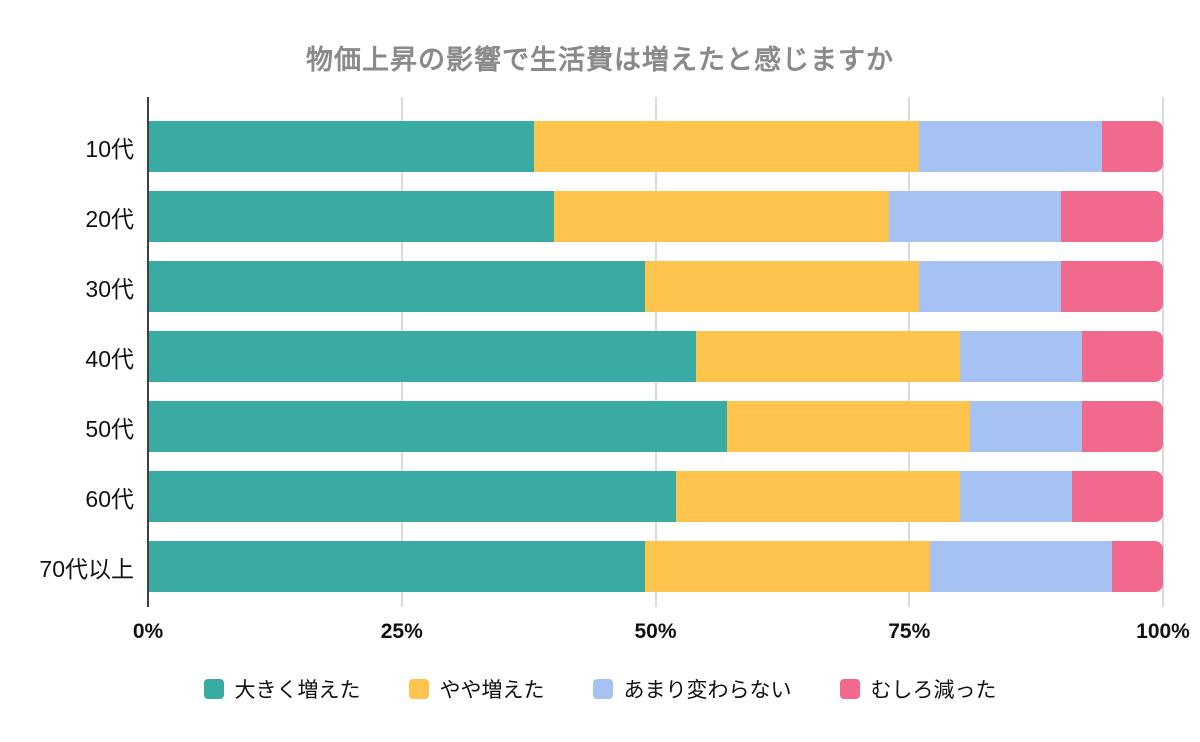  I want to click on x-axis-label: 25%, so click(401, 631).